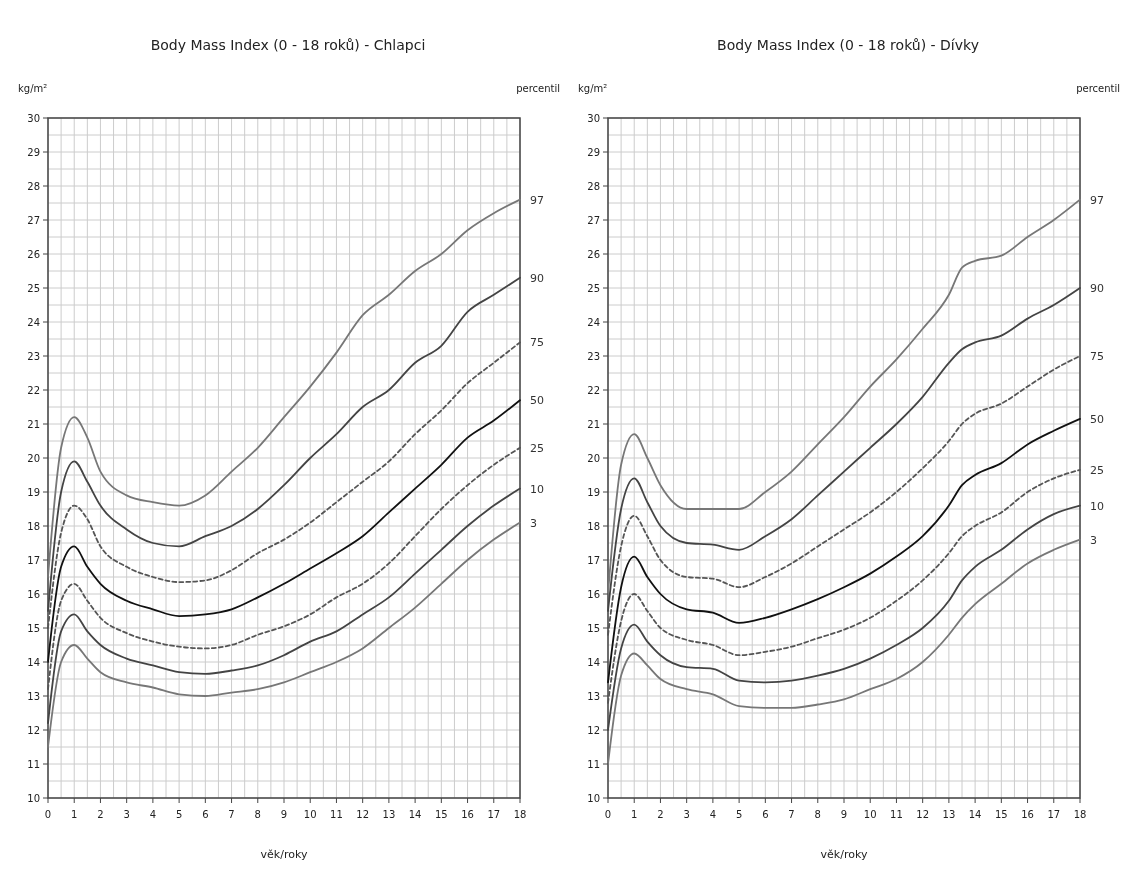 This screenshot has width=1140, height=893. Describe the element at coordinates (284, 814) in the screenshot. I see `x-tick-label: 9` at that location.